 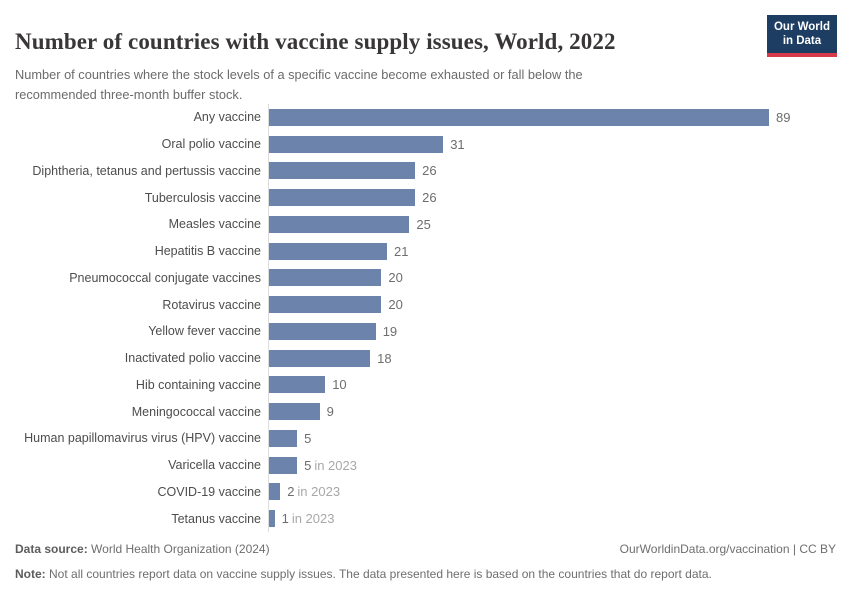 I want to click on bar-plot-area: 25, so click(x=552, y=224).